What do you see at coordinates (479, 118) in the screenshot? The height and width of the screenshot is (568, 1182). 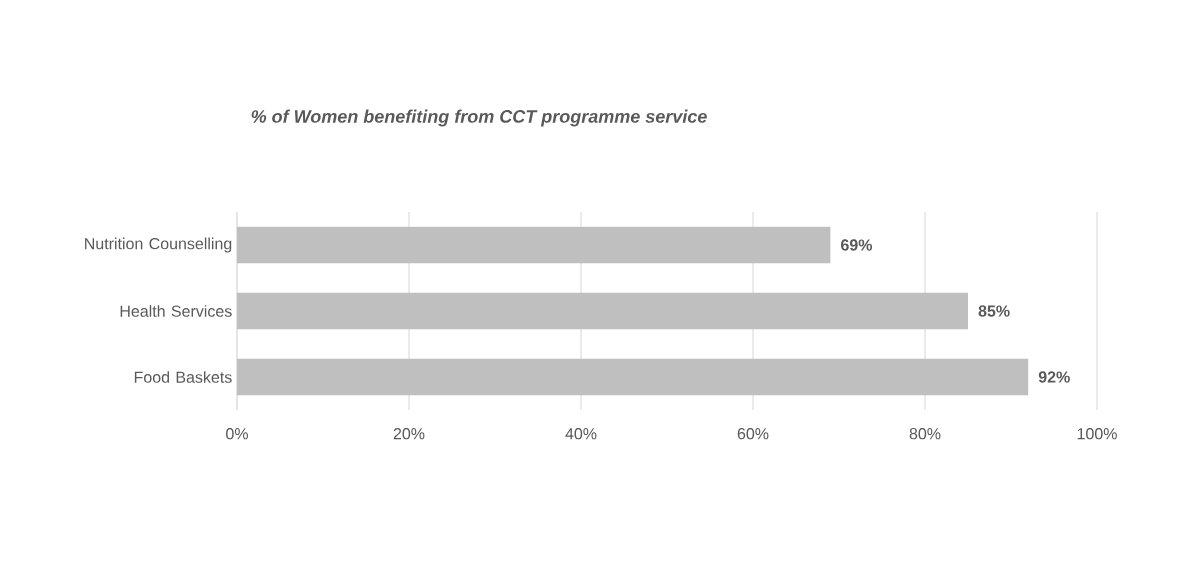 I see `chart-title: % of Women benefiting from CCT programme service` at bounding box center [479, 118].